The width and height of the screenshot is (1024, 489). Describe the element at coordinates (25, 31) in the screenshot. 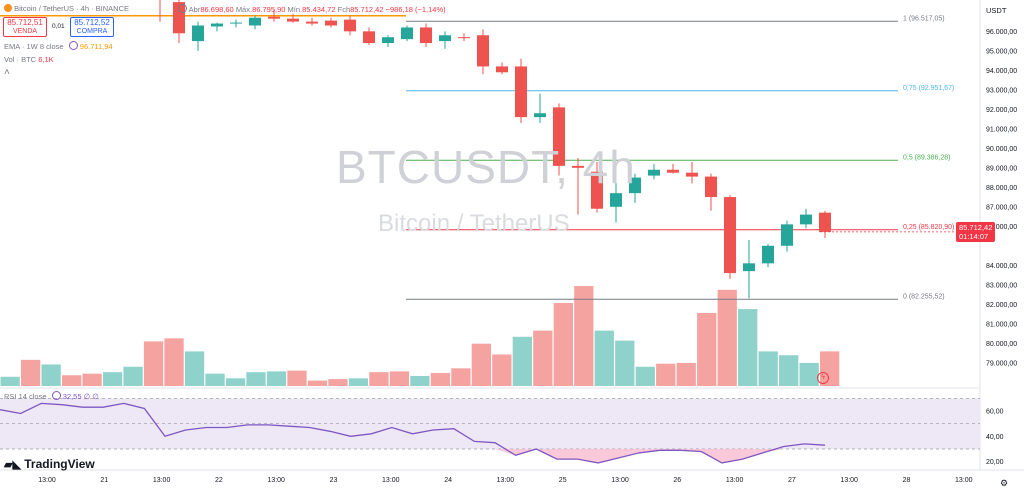

I see `sell-label: VENDA` at that location.